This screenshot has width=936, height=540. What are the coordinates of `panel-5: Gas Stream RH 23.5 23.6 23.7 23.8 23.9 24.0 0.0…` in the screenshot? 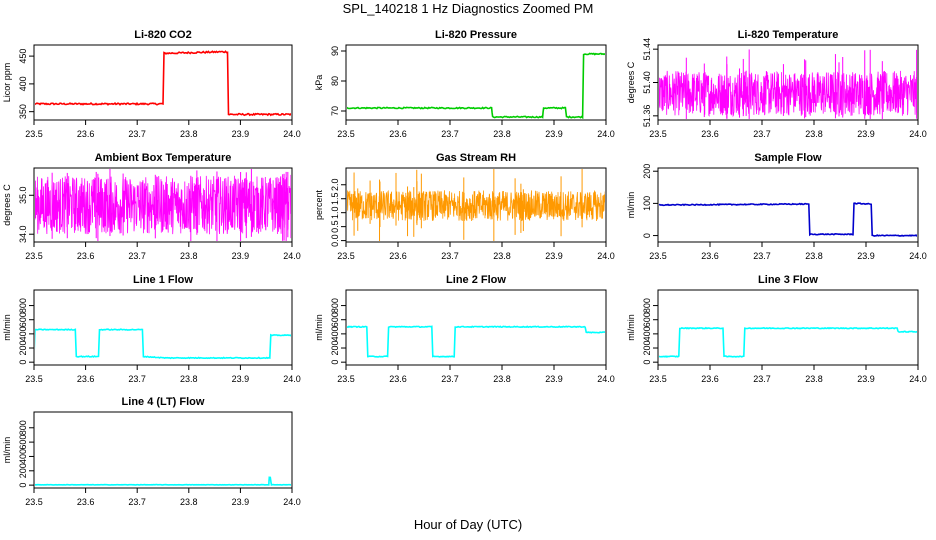 It's located at (464, 206).